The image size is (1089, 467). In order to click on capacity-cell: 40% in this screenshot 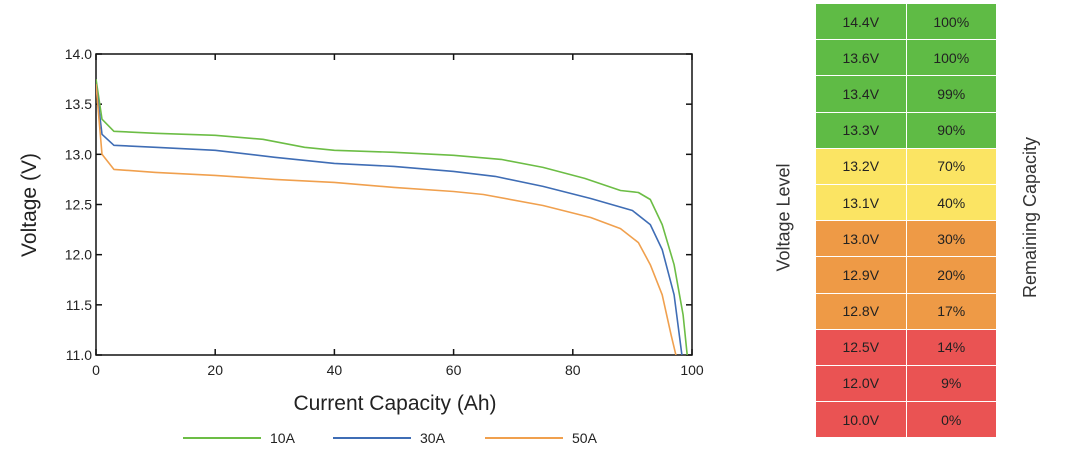, I will do `click(951, 202)`.